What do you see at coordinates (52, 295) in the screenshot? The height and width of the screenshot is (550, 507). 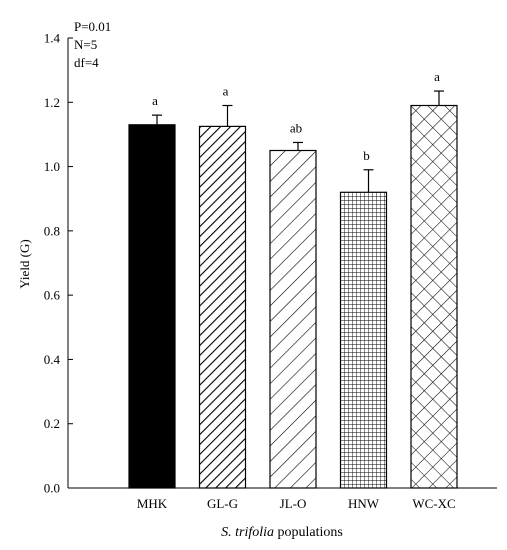 I see `y-tick-label: 0.6` at bounding box center [52, 295].